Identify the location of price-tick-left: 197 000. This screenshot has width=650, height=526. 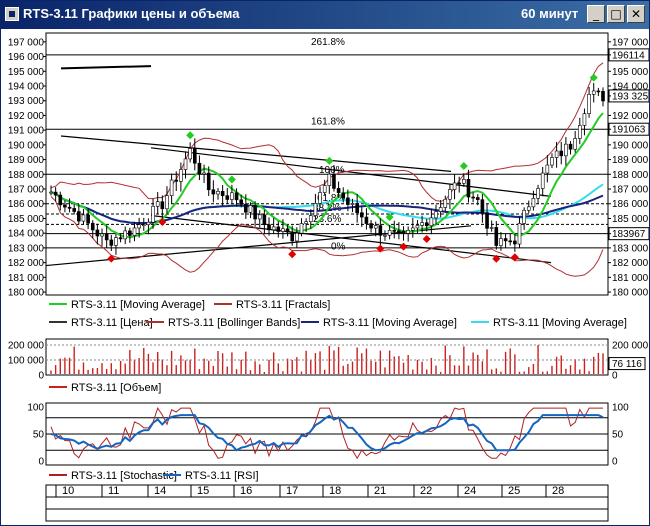
(26, 42).